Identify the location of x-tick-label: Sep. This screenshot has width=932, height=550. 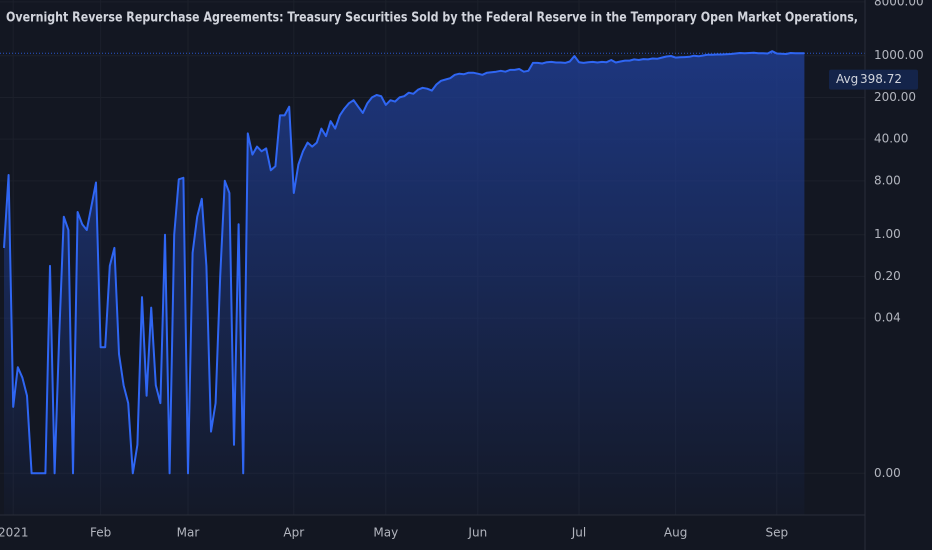
(776, 533).